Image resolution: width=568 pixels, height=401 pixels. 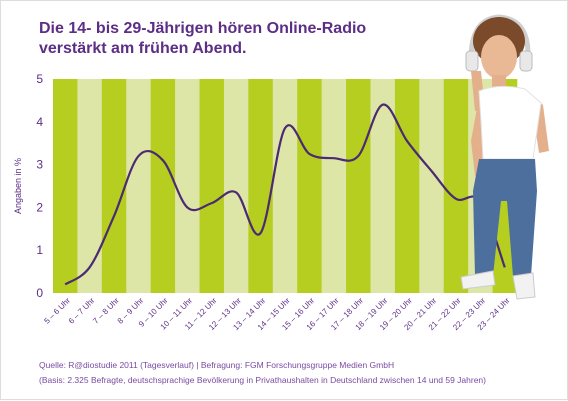 I want to click on y-axis-label: Angaben in %, so click(x=18, y=186).